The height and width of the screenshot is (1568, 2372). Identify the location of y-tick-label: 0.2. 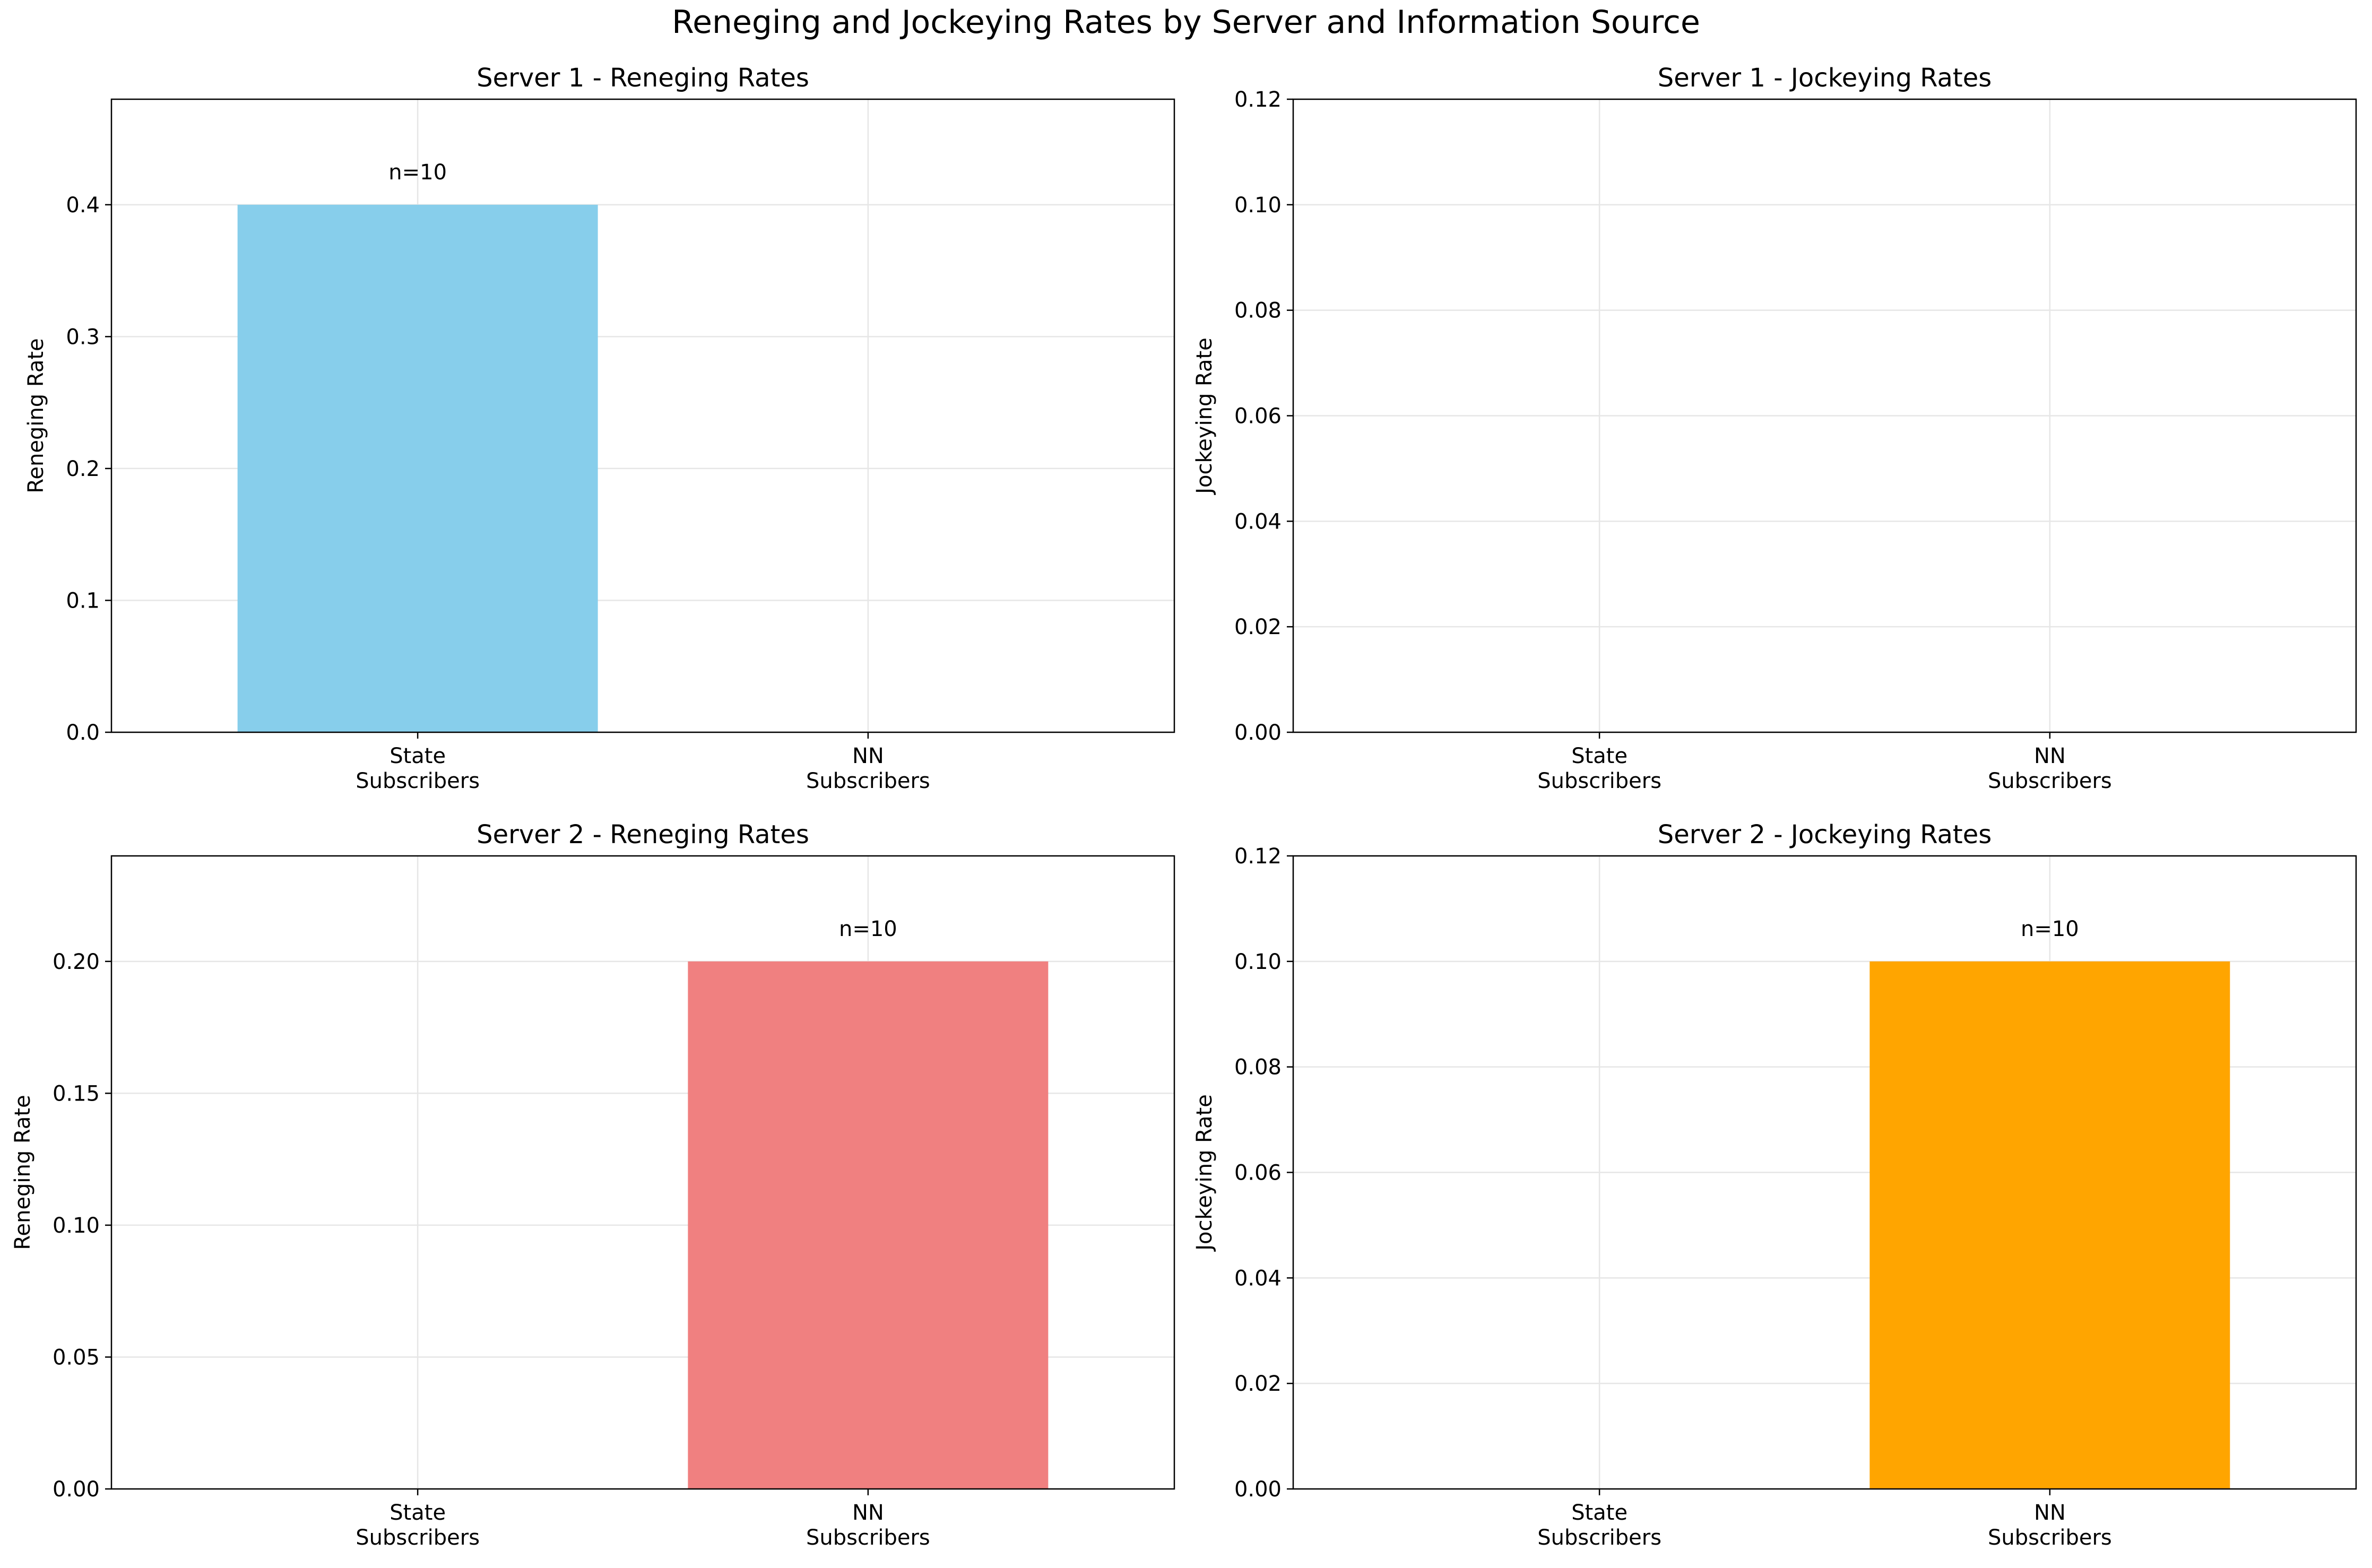
(83, 469).